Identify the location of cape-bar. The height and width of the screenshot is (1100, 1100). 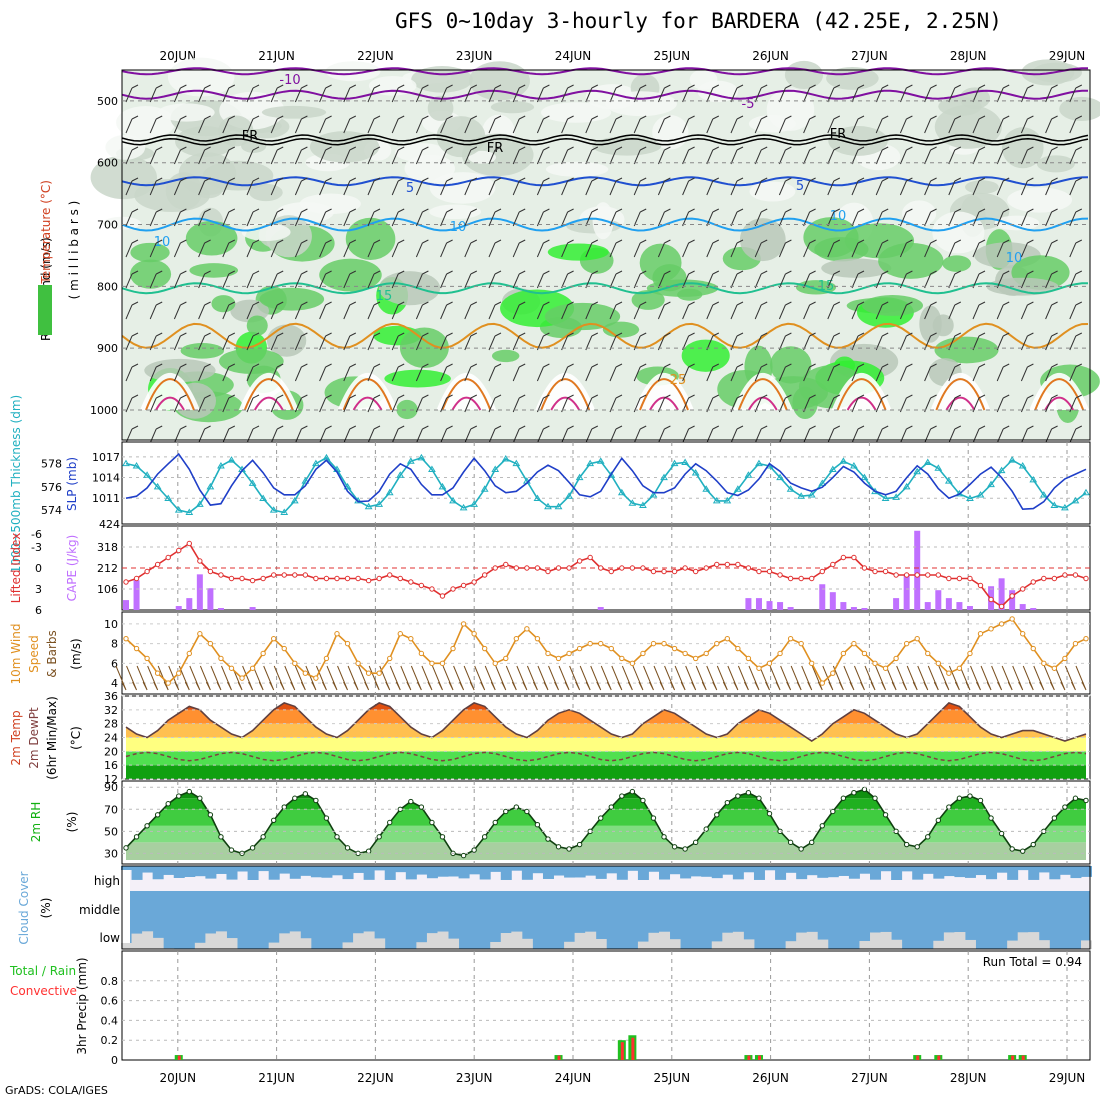
(948, 604).